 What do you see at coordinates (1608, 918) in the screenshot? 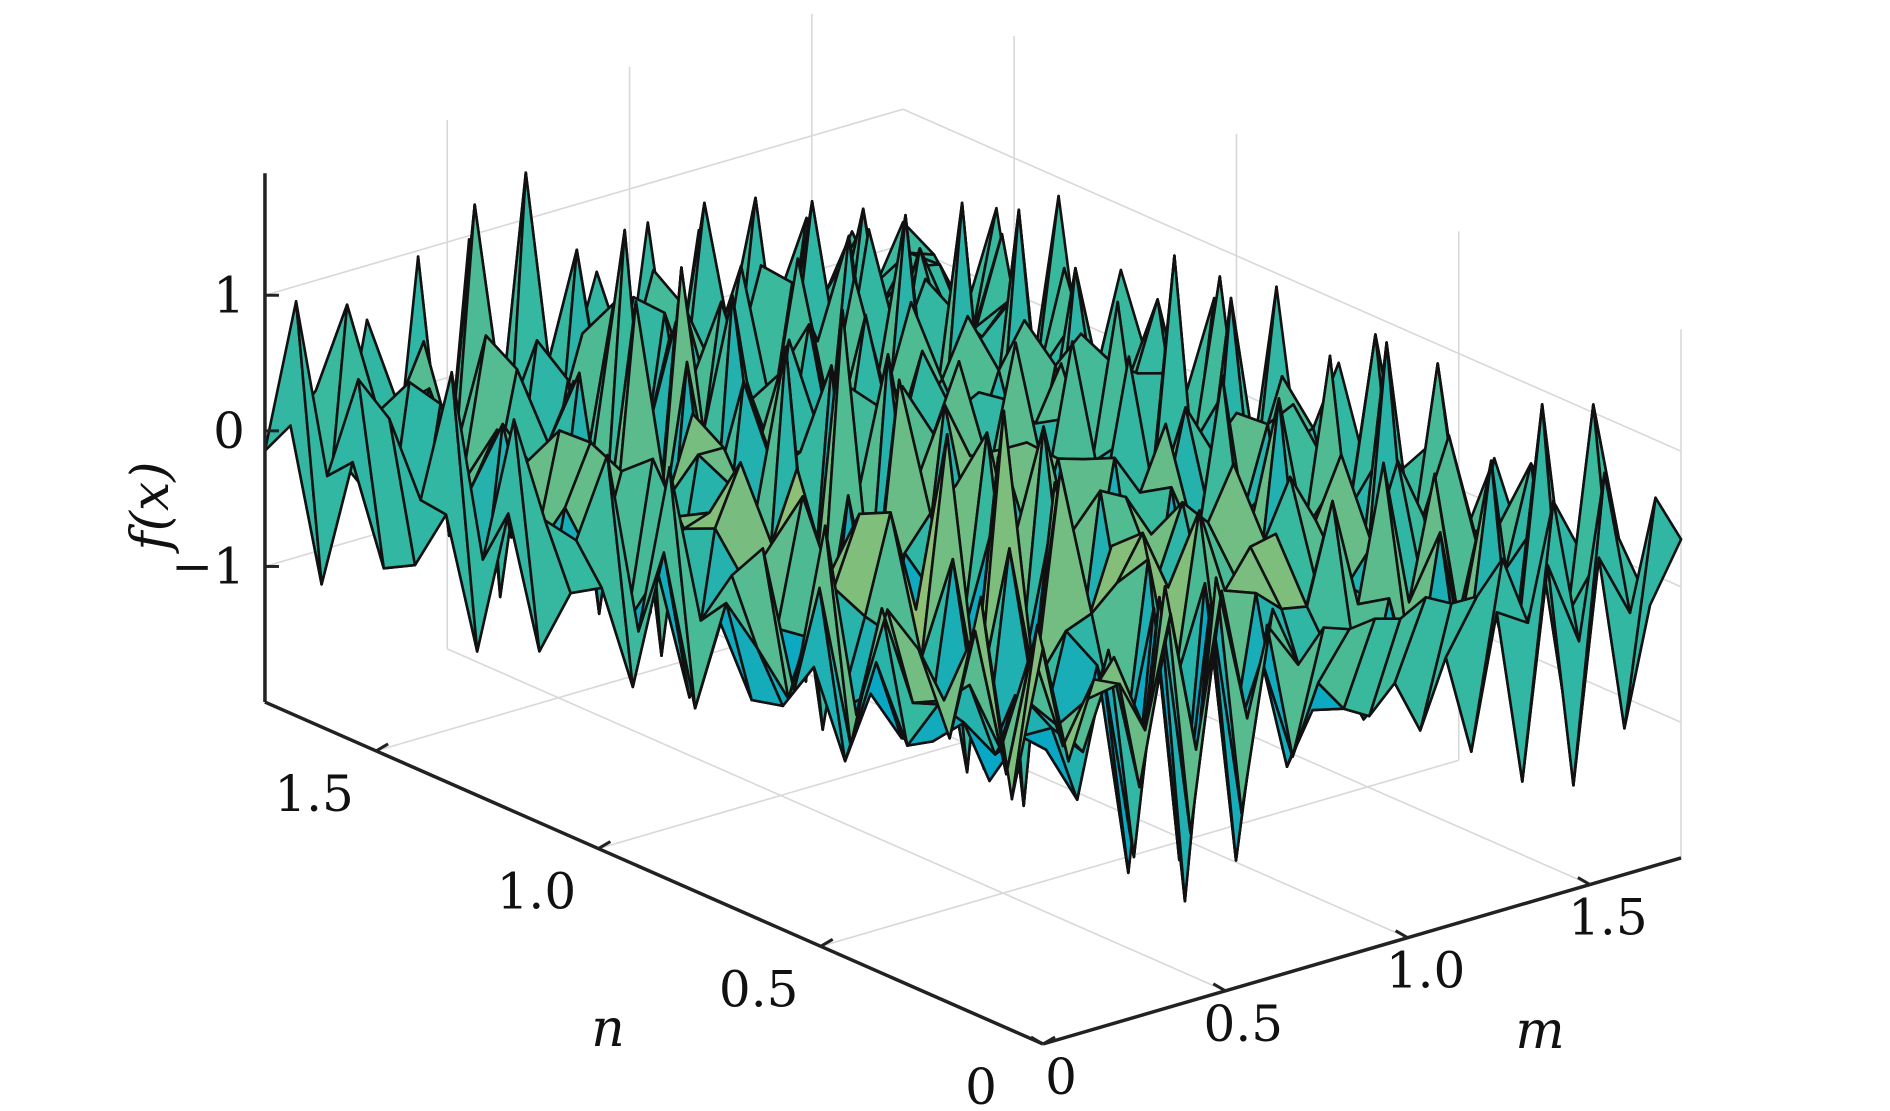
I see `x-tick-label: 1.5` at bounding box center [1608, 918].